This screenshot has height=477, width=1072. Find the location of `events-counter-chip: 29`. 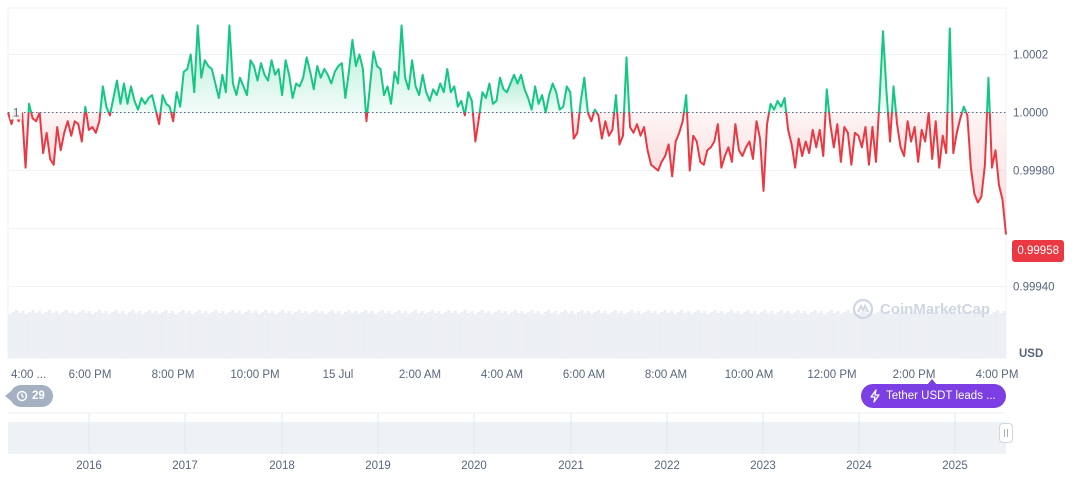

events-counter-chip: 29 is located at coordinates (29, 396).